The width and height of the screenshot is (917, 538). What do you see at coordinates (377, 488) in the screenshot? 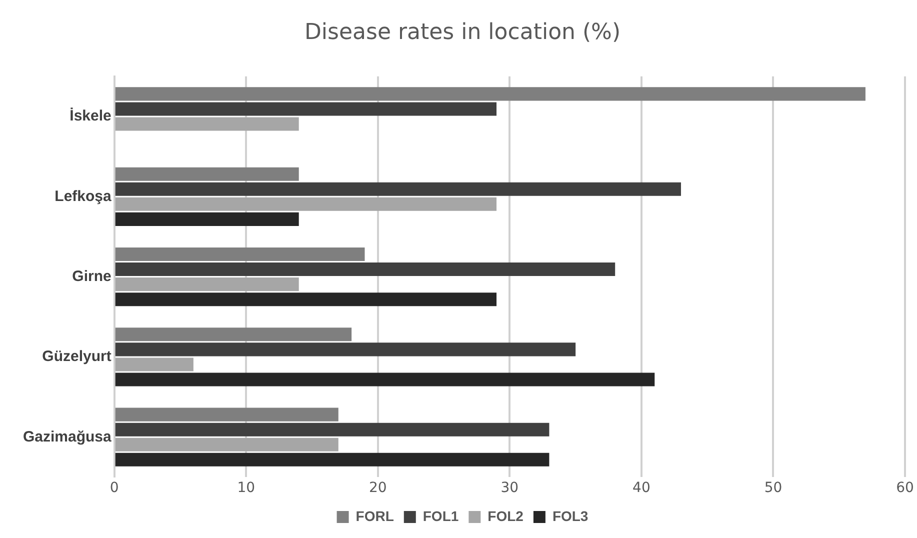
I see `x-tick-label: 20` at bounding box center [377, 488].